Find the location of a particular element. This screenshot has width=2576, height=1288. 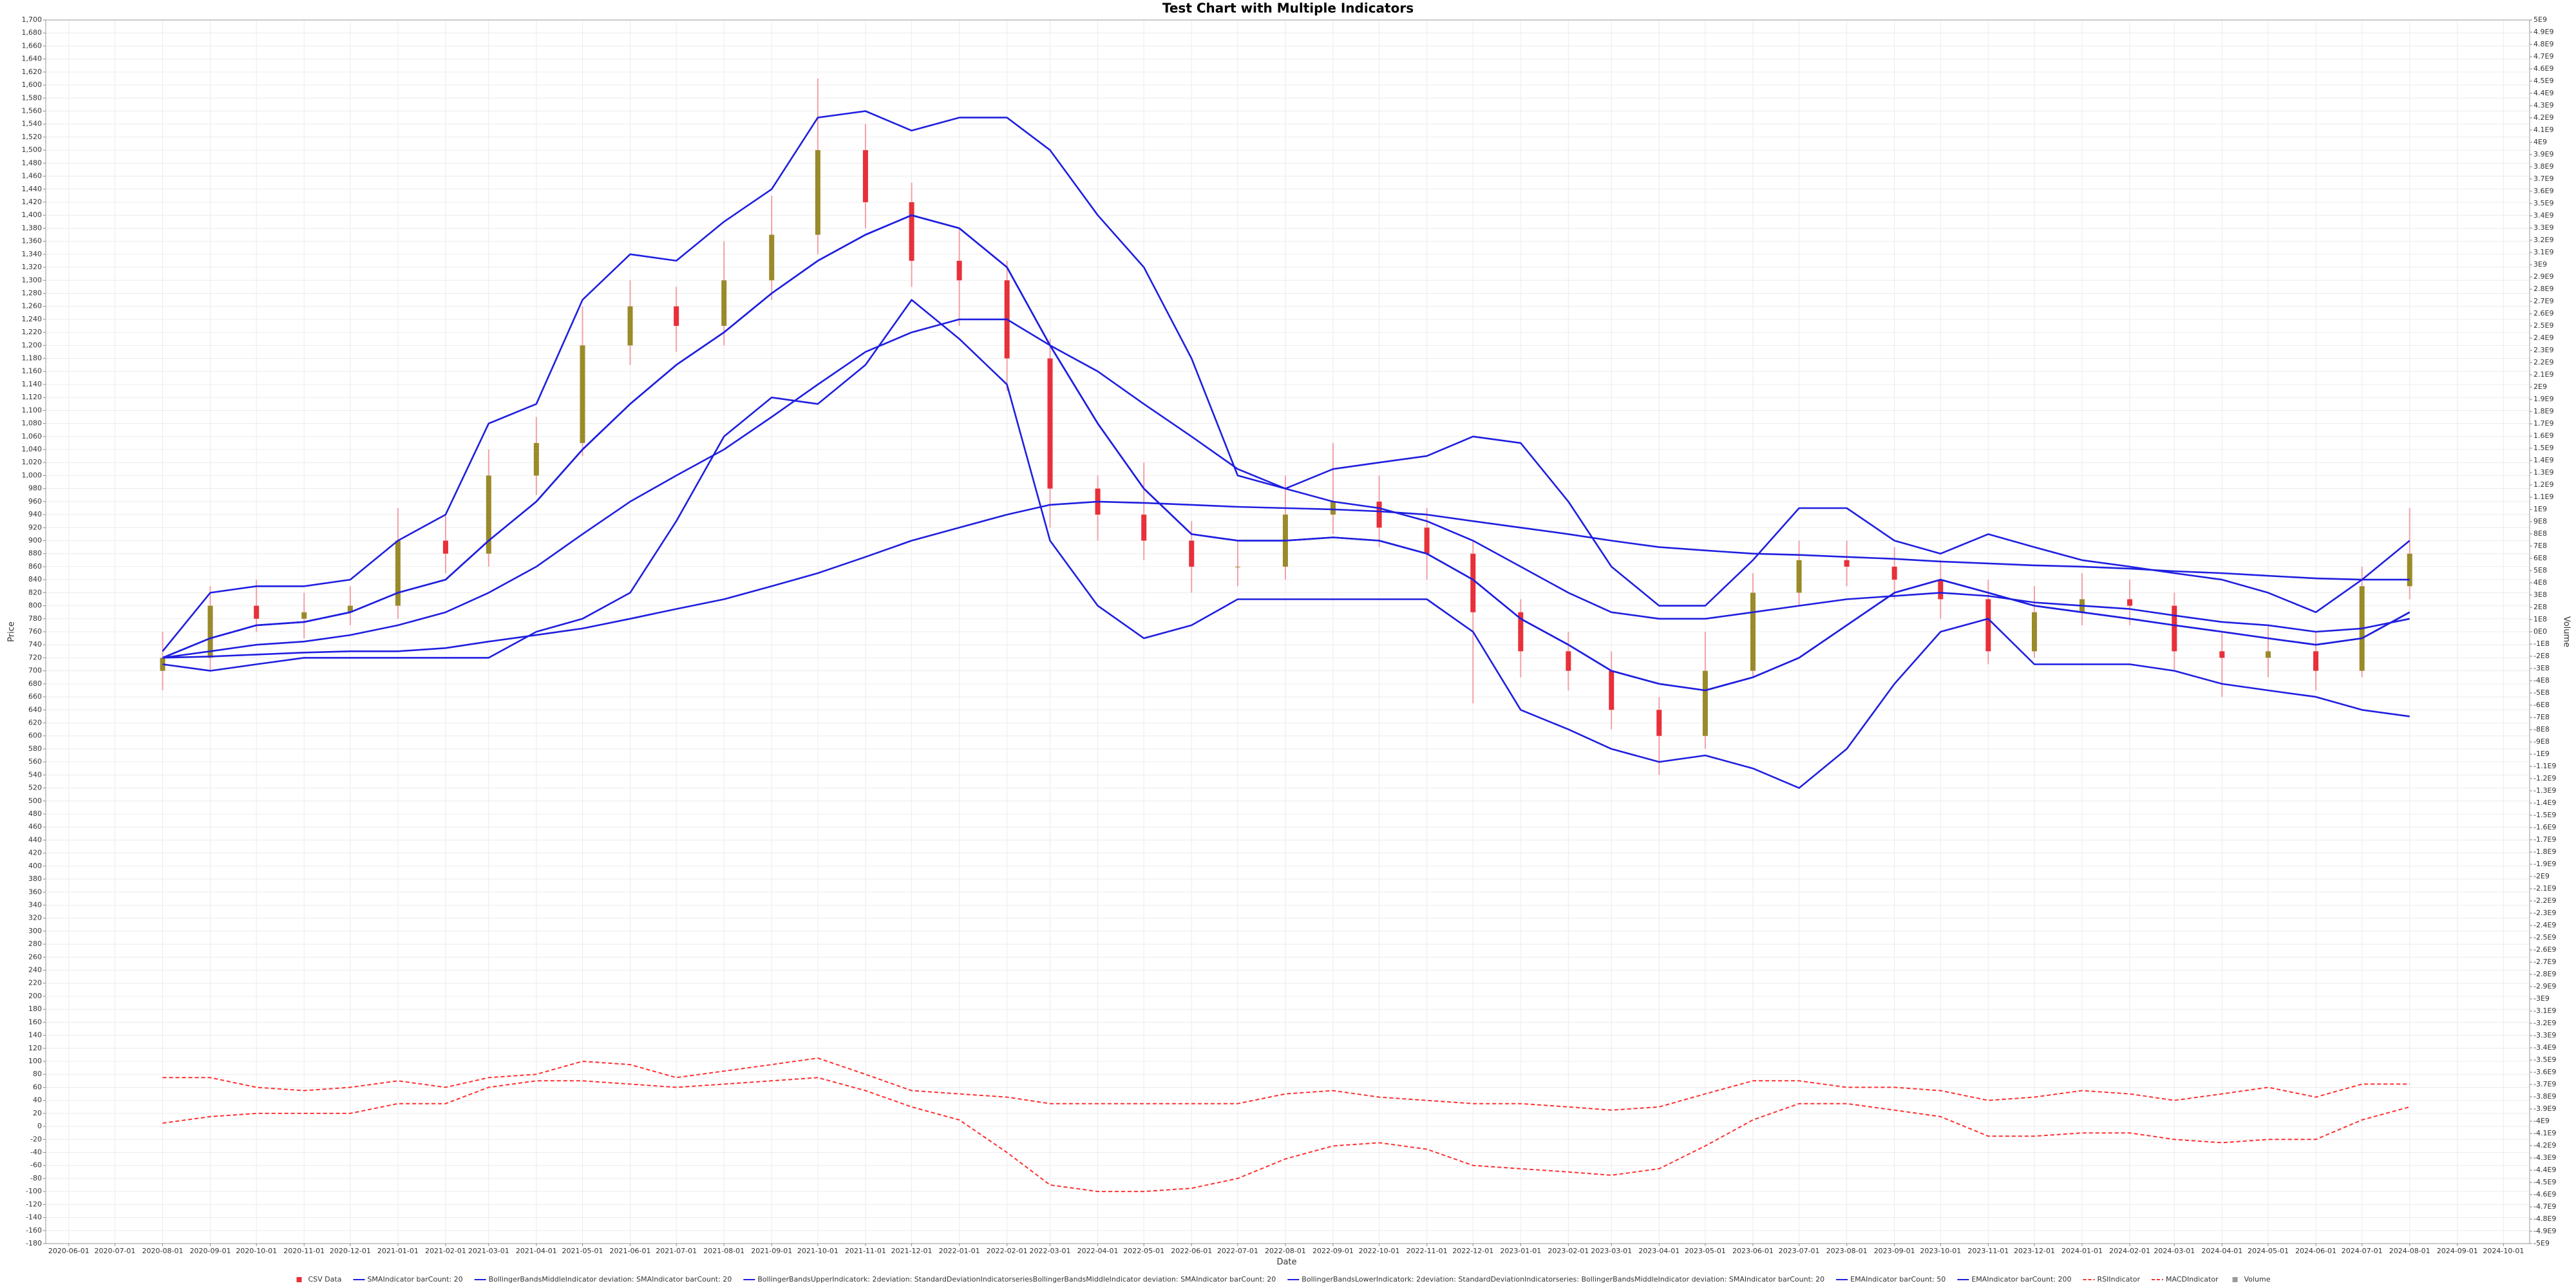

y-tick-label: 960 is located at coordinates (35, 501).